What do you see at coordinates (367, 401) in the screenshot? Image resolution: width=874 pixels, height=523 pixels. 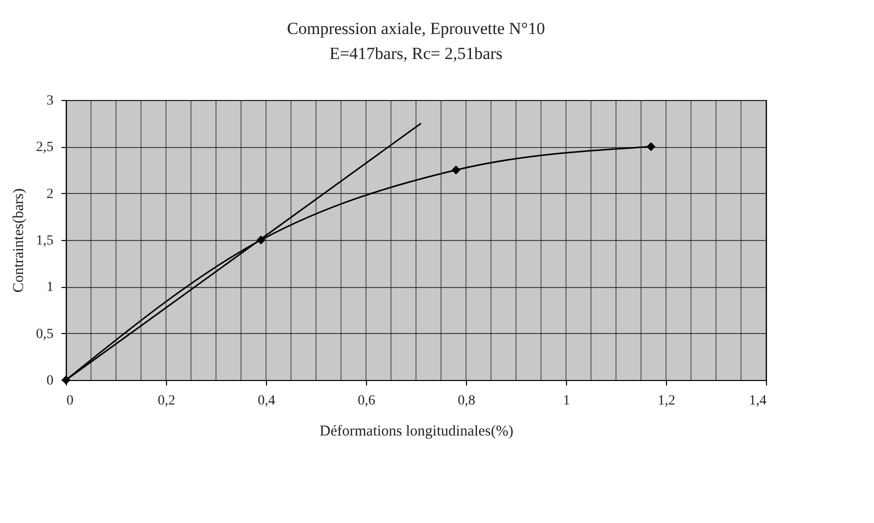 I see `x-tick-label: 0,6` at bounding box center [367, 401].